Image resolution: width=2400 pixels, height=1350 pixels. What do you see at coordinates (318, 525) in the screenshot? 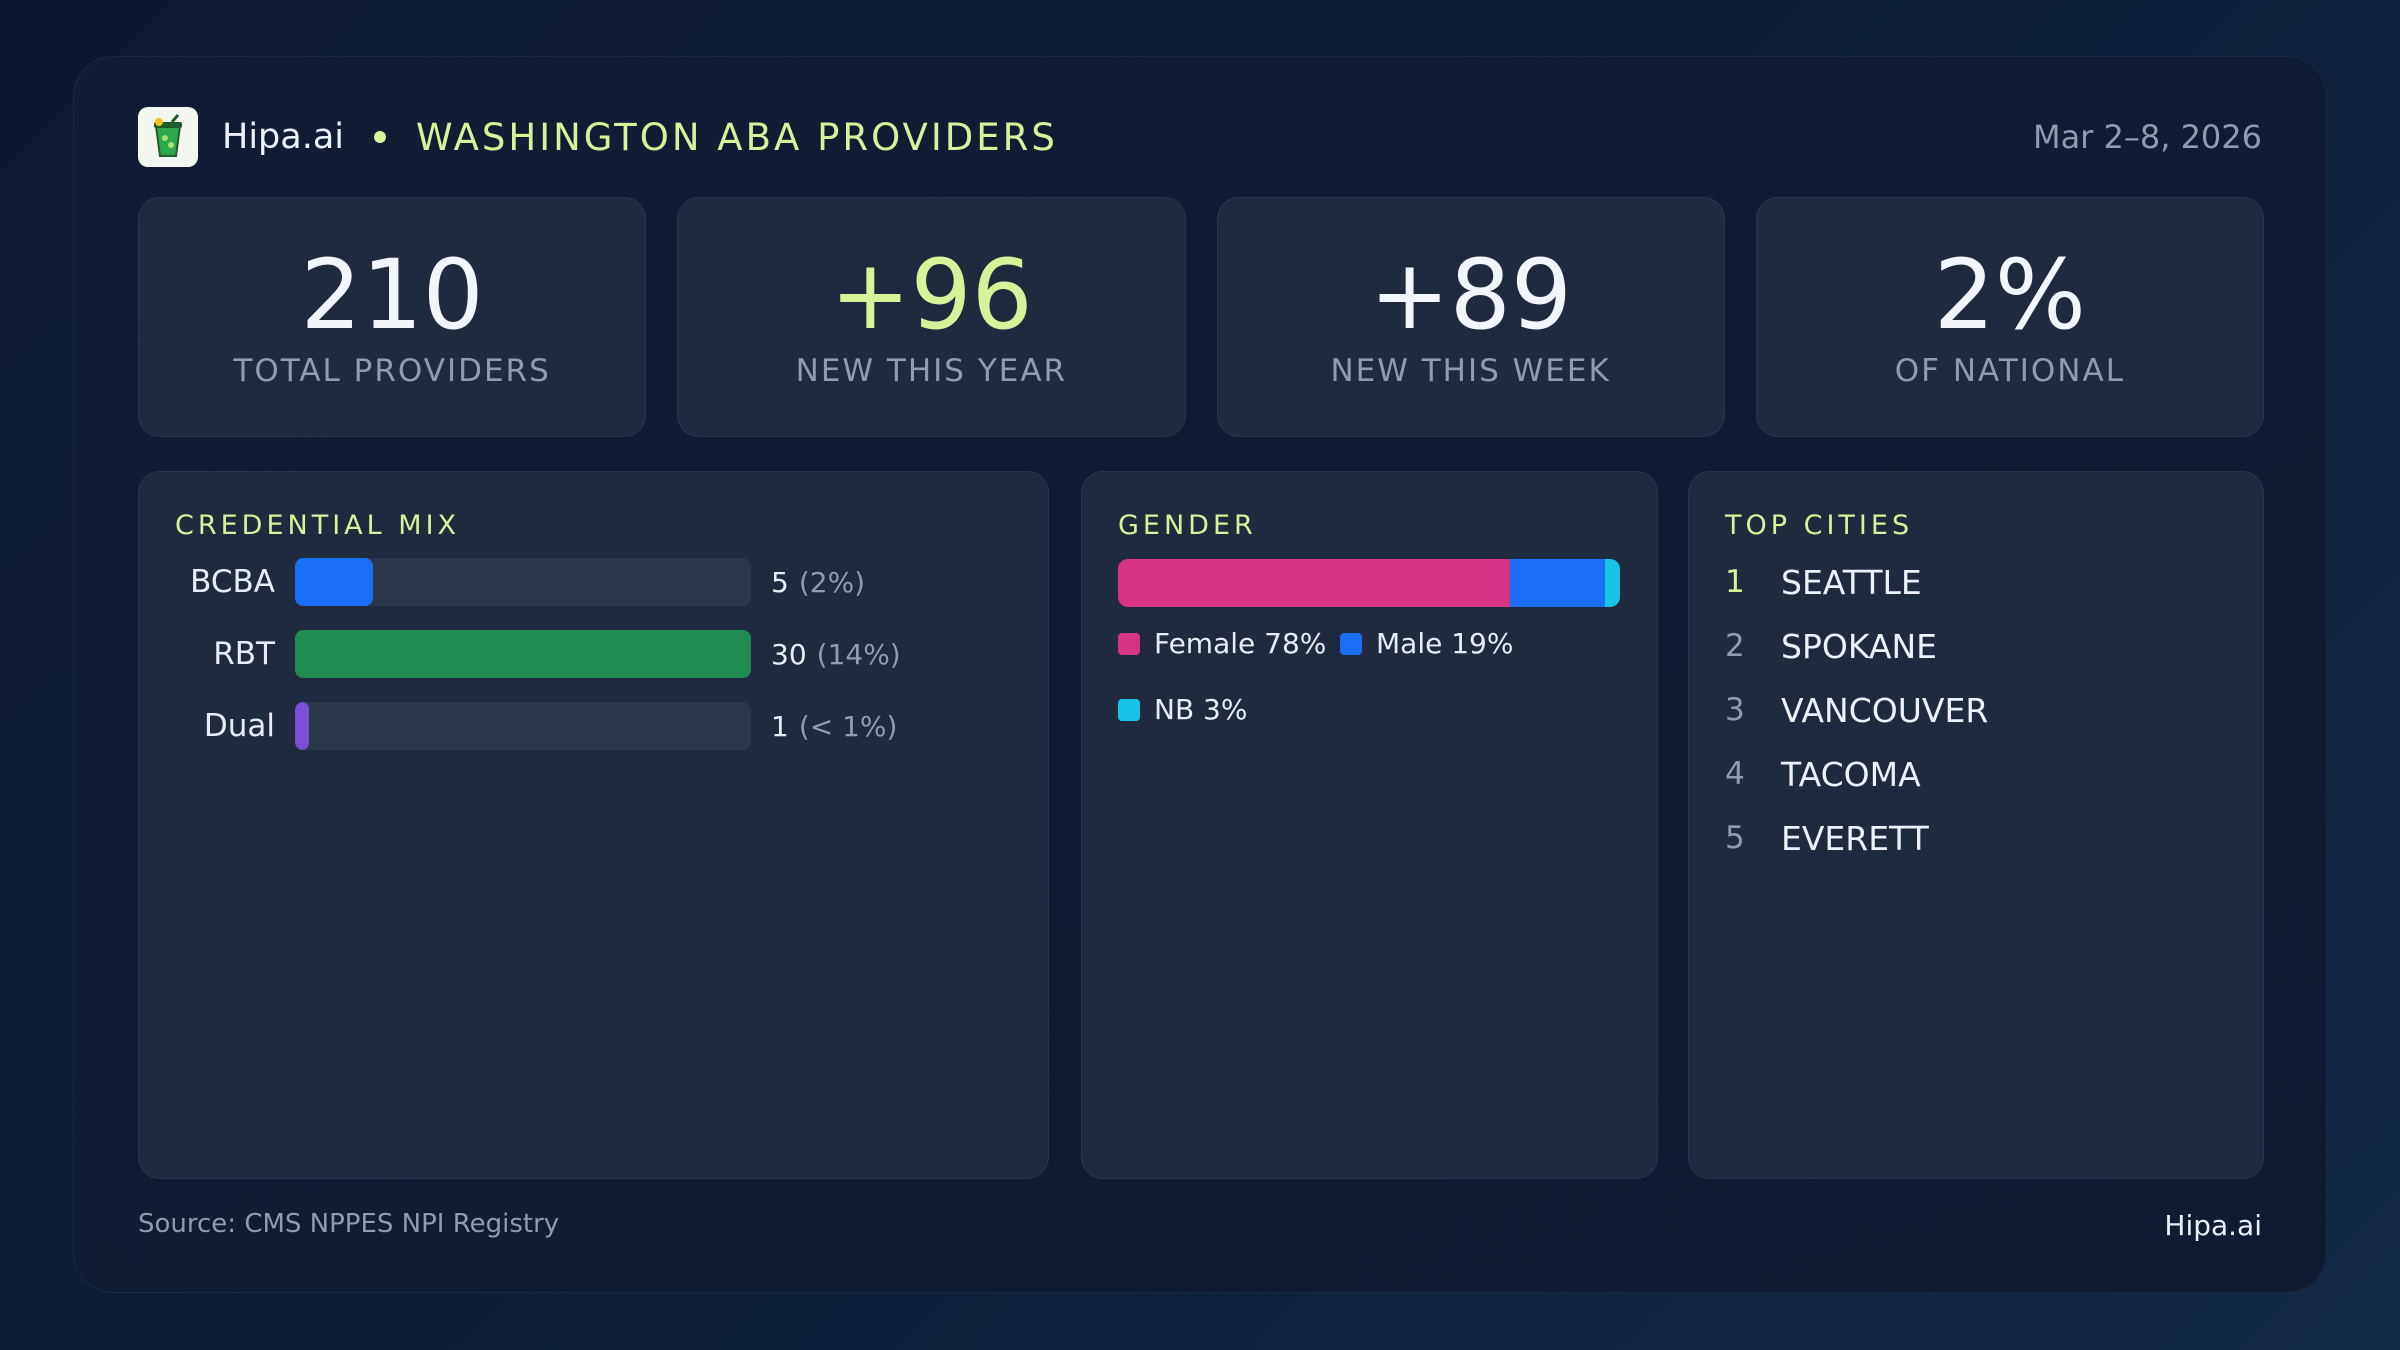
I see `panel-title: CREDENTIAL MIX` at bounding box center [318, 525].